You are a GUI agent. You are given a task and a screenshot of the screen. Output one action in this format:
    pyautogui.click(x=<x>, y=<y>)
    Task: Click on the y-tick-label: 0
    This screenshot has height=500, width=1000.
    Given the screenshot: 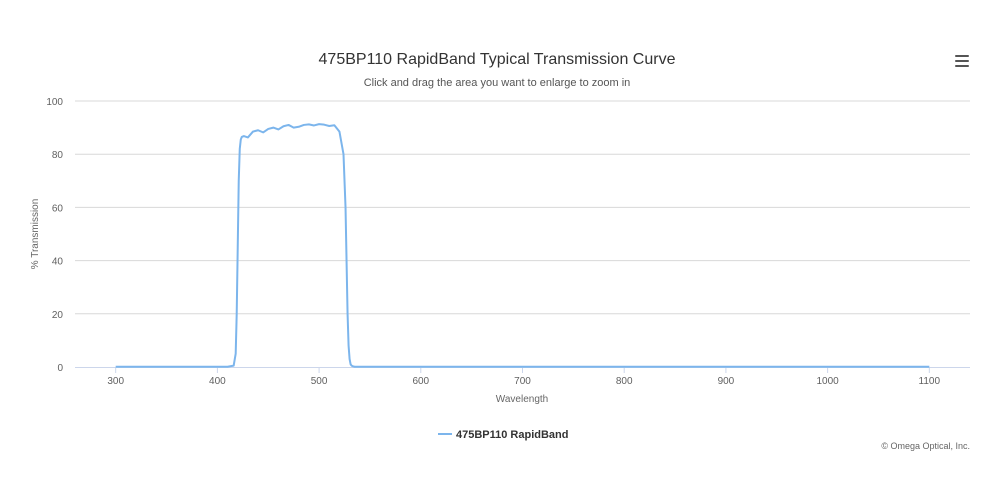 What is the action you would take?
    pyautogui.click(x=60, y=368)
    